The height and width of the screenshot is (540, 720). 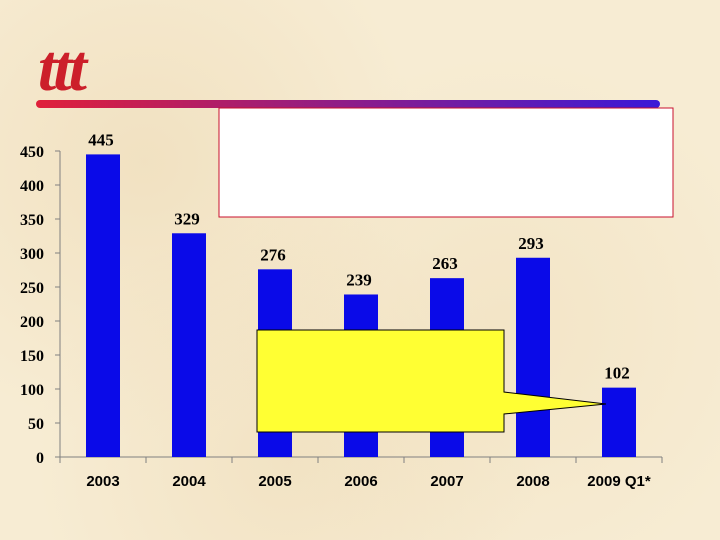 I want to click on data-label: 276, so click(x=273, y=254).